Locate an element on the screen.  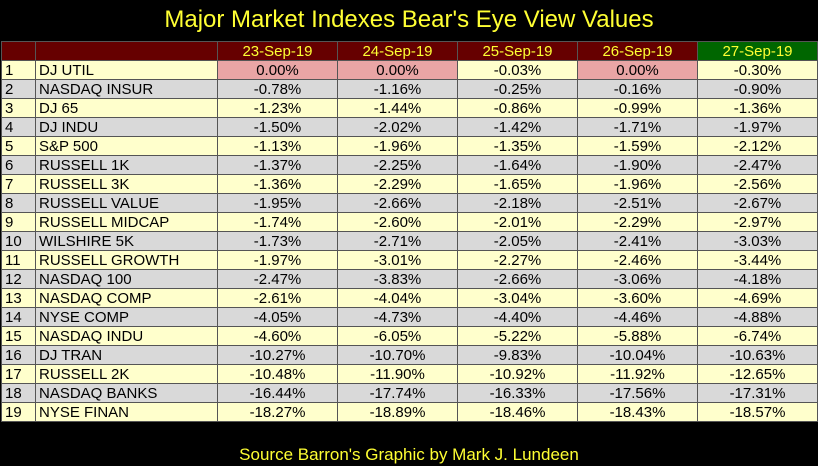
value-cell: -16.44% is located at coordinates (277, 393).